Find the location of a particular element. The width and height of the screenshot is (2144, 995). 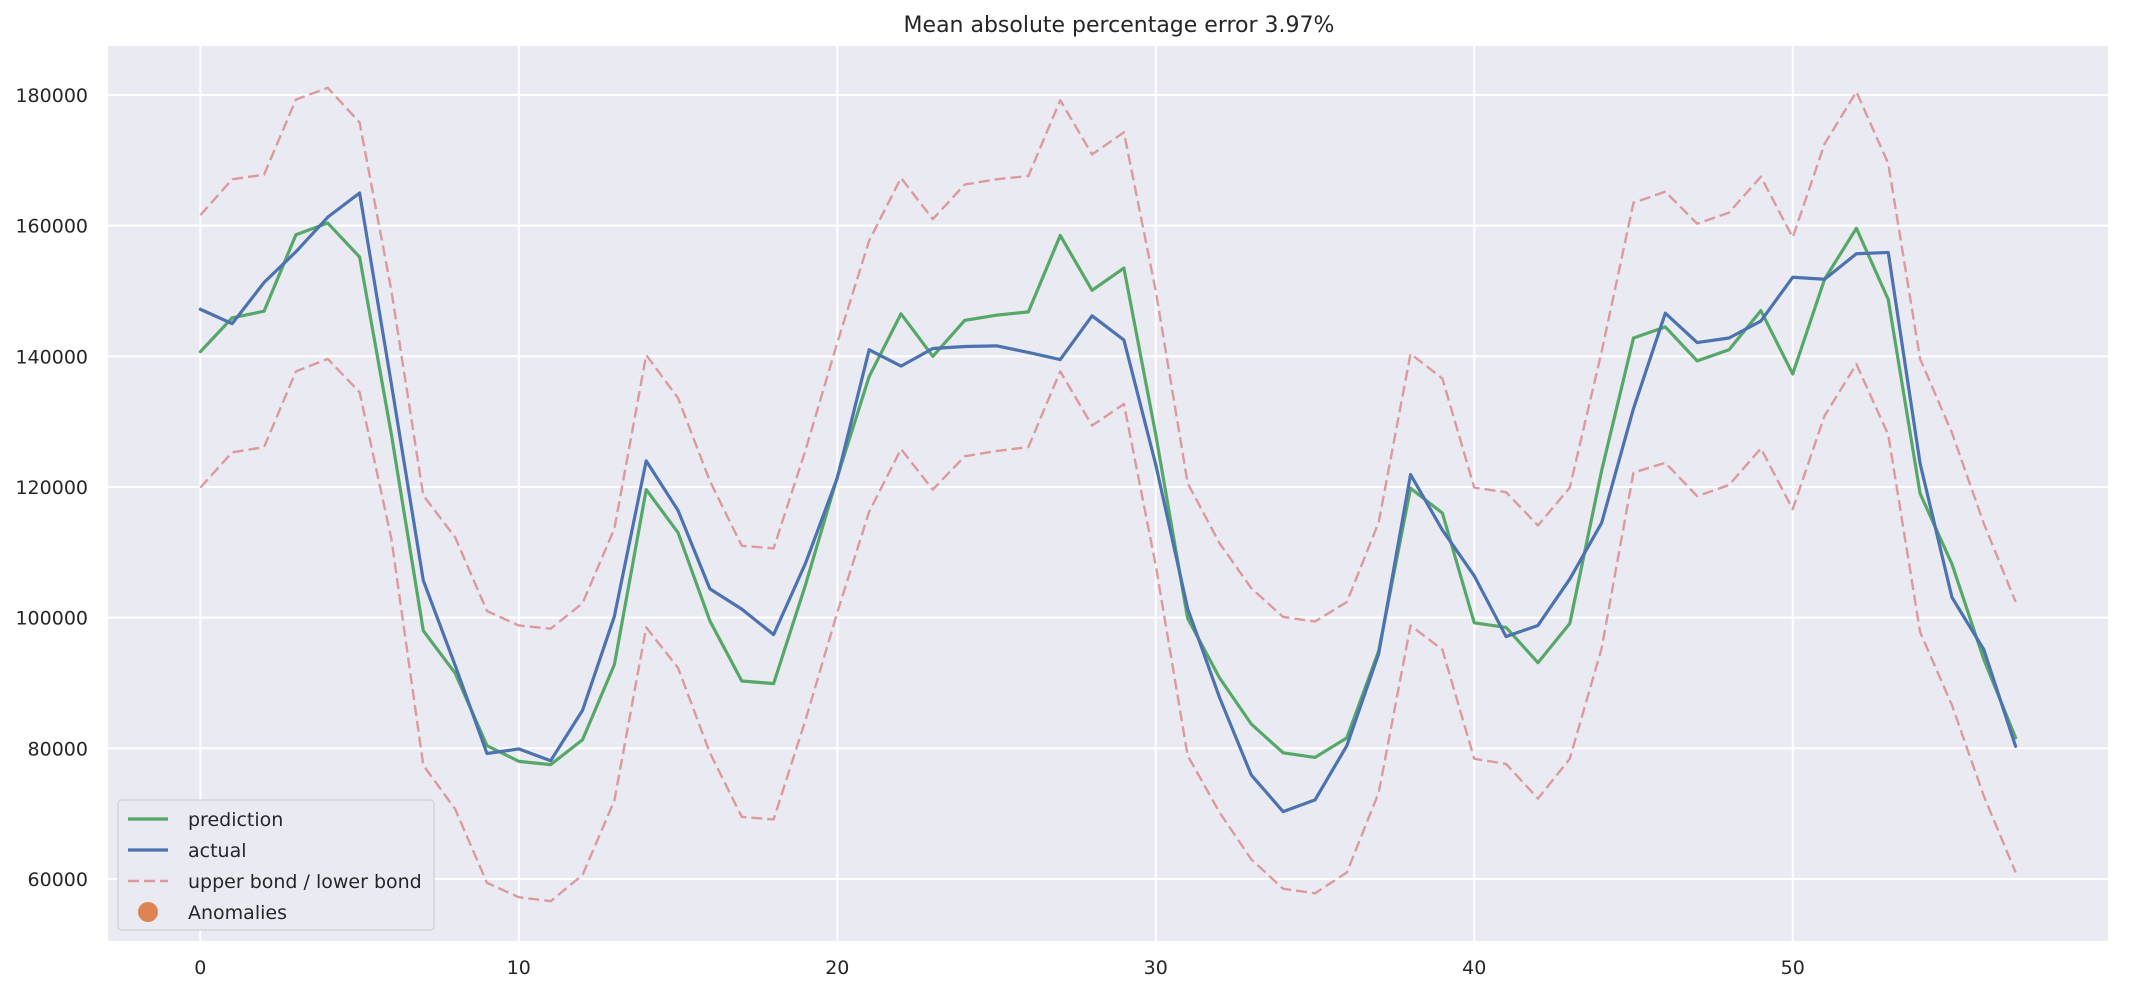

legend-label: prediction is located at coordinates (235, 820).